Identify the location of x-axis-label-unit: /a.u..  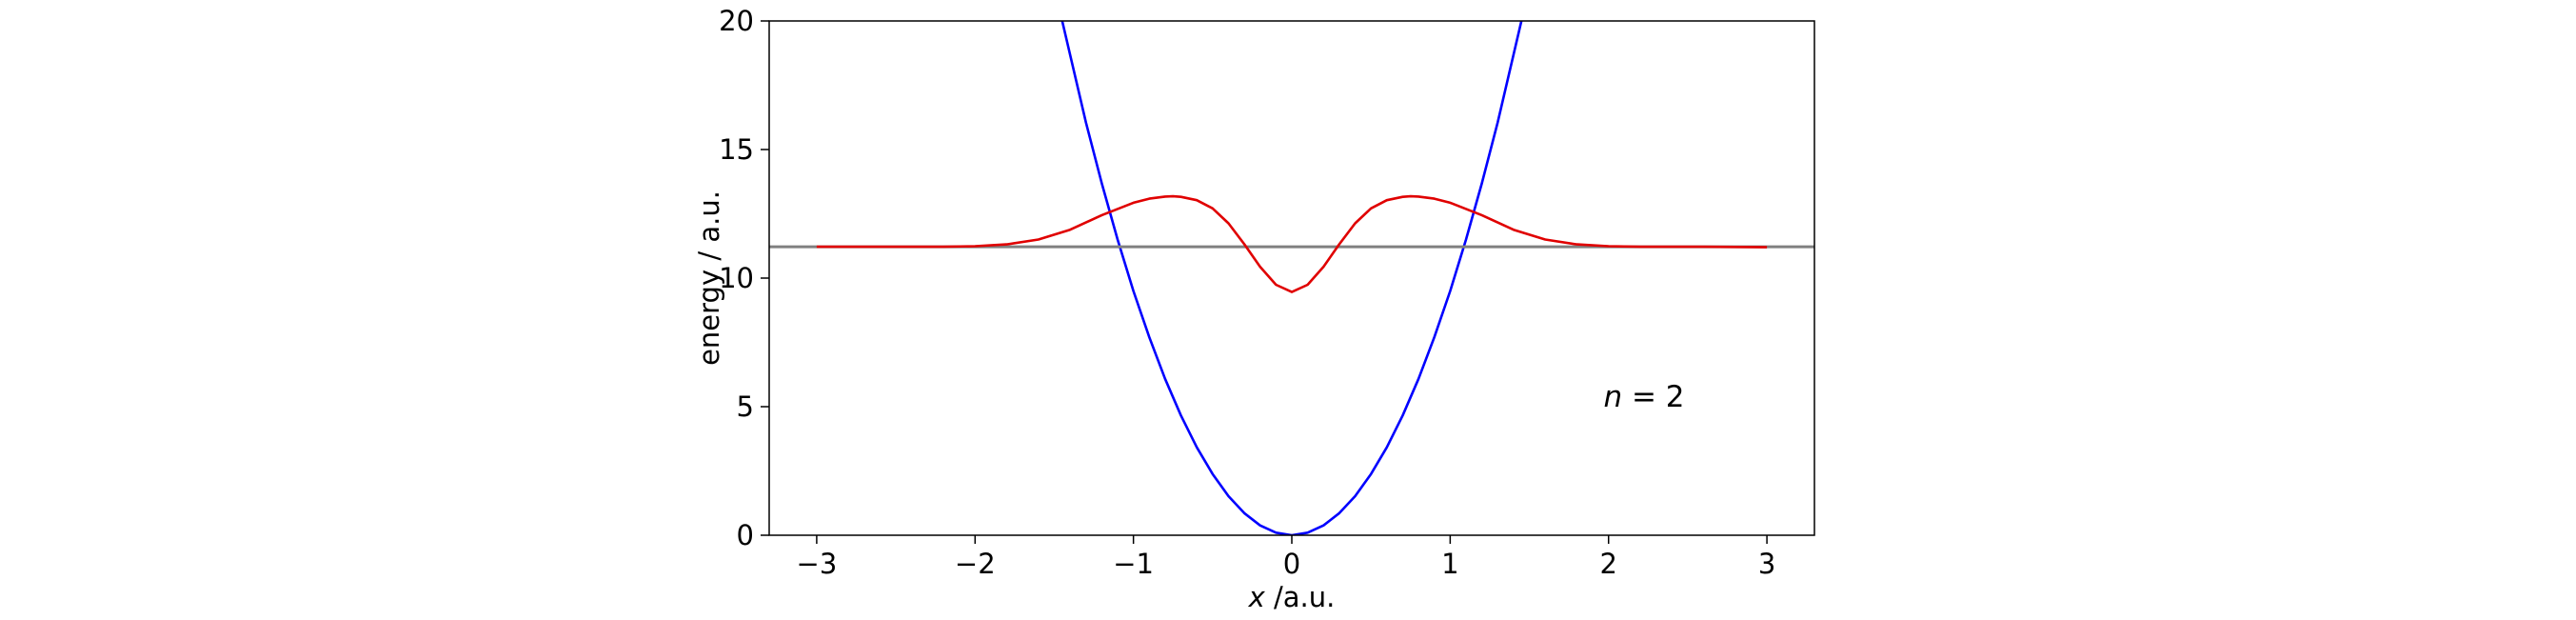
(1300, 597).